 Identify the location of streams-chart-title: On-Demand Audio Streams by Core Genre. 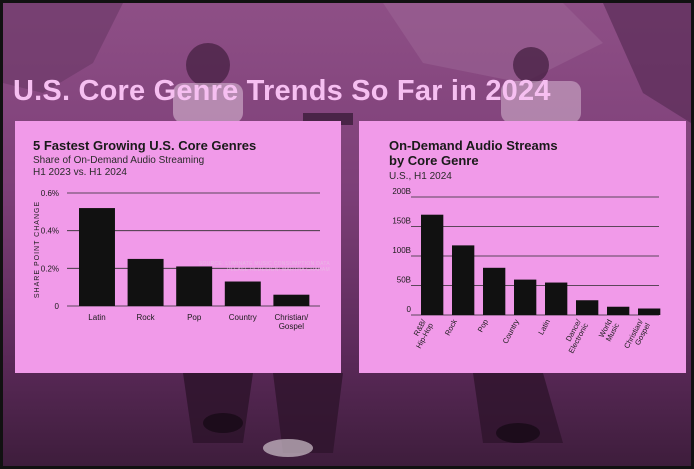
(473, 153).